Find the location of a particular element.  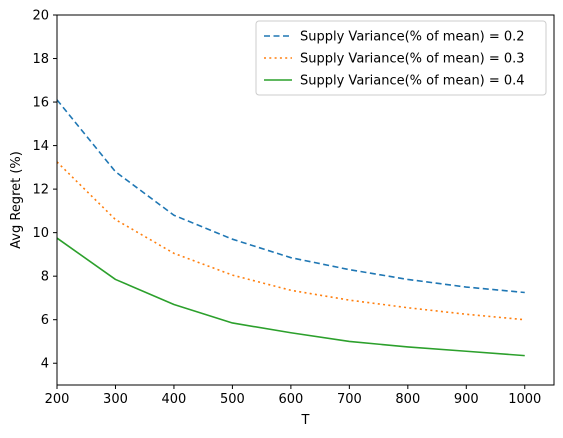

y-tick-label: 8 is located at coordinates (45, 277).